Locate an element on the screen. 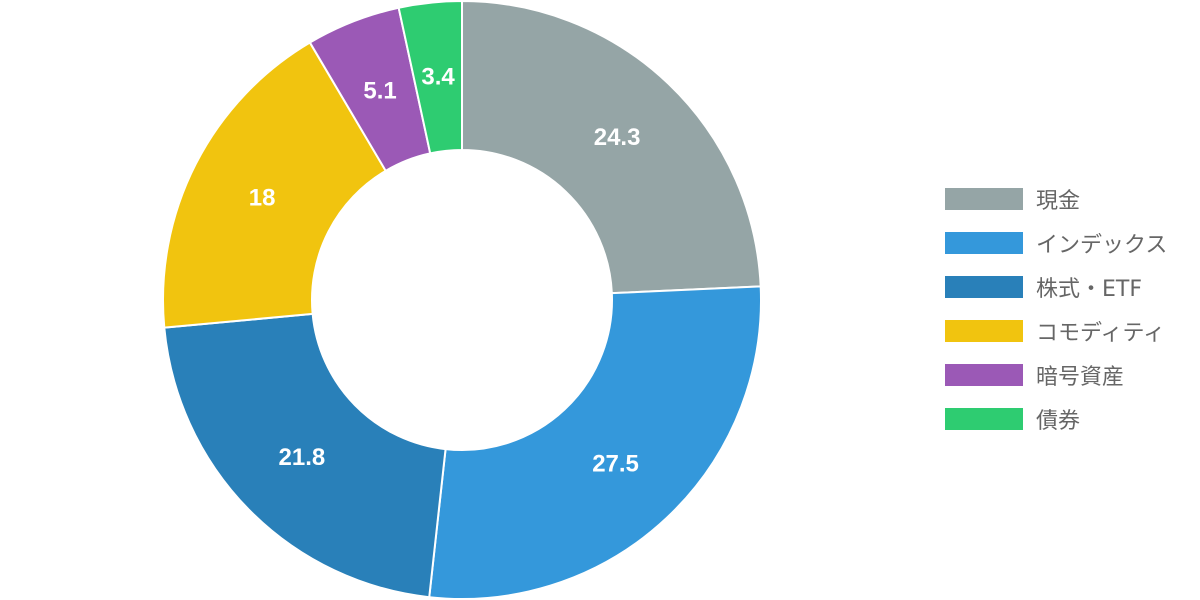  slice-value-label: 21.8 is located at coordinates (302, 457).